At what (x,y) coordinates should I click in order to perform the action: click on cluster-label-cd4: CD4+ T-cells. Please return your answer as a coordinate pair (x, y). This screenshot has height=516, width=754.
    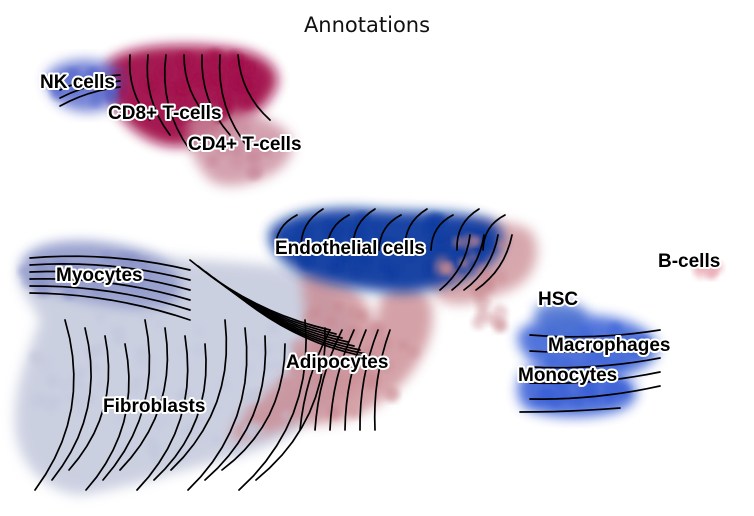
    Looking at the image, I should click on (245, 144).